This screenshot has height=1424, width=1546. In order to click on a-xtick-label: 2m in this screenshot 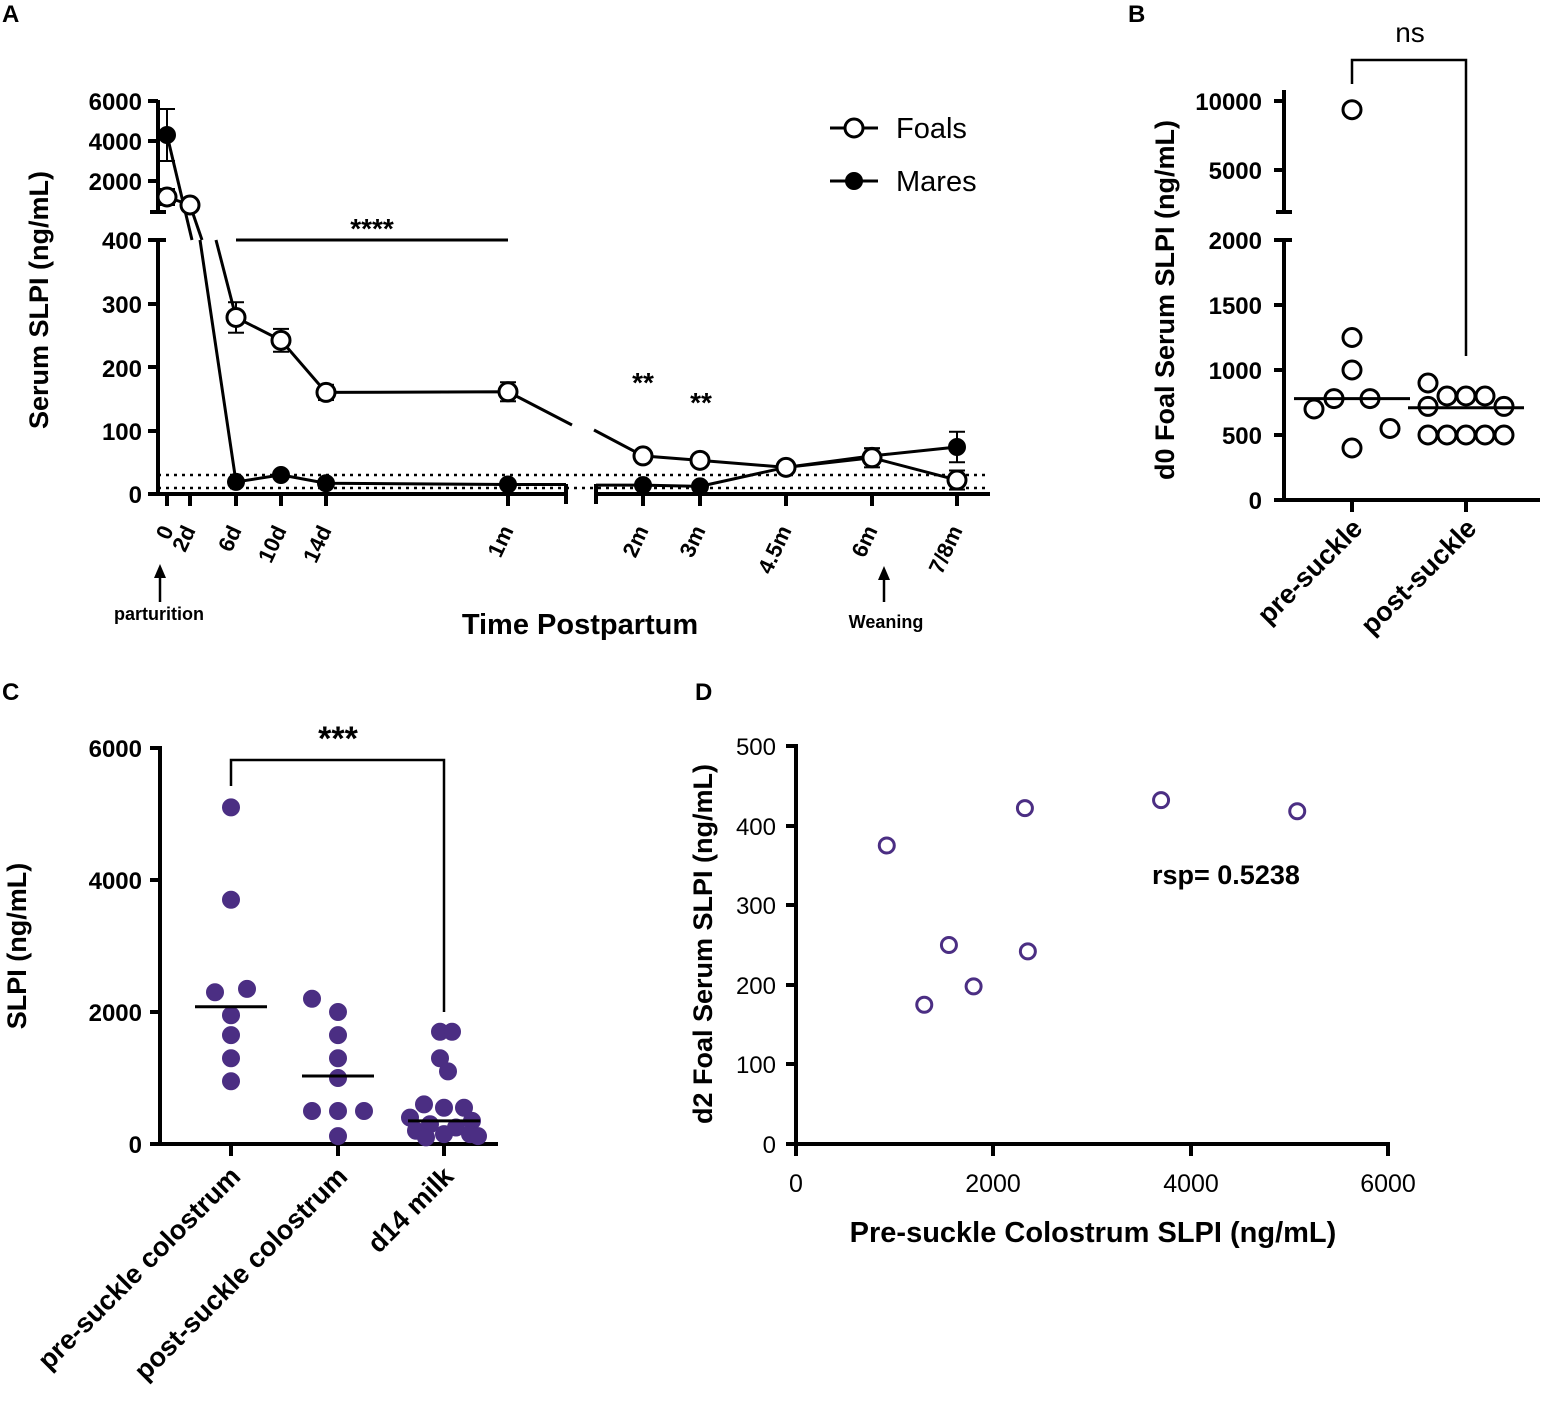, I will do `click(635, 541)`.